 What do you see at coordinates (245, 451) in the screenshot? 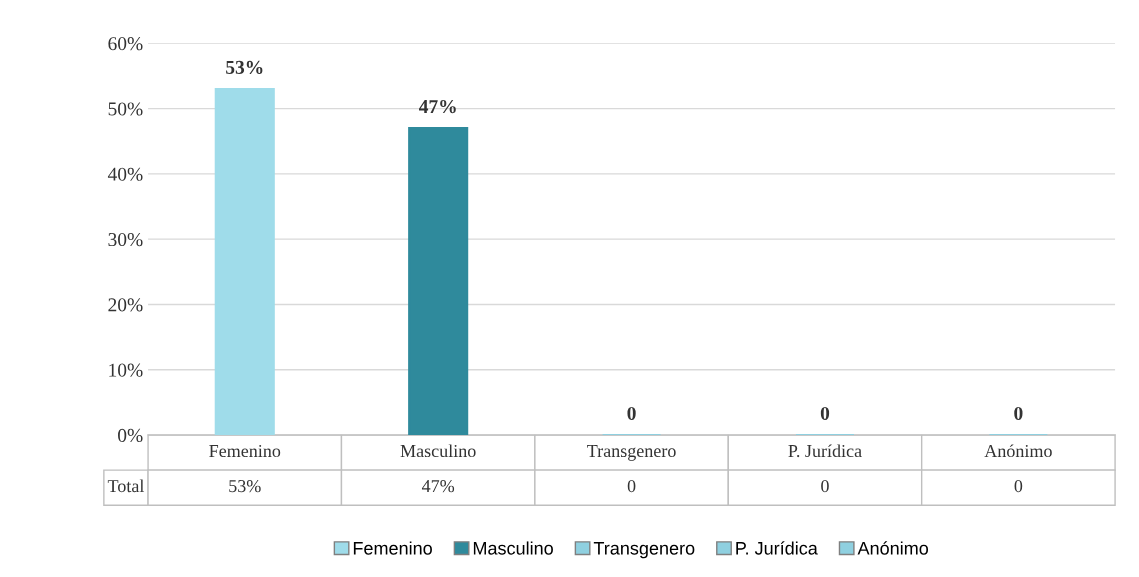
I see `x-tick-label: Femenino` at bounding box center [245, 451].